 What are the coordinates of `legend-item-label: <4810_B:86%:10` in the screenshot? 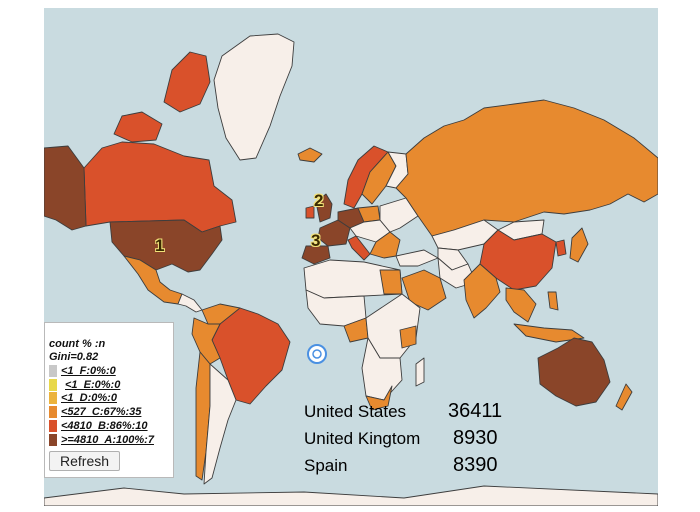 It's located at (104, 426).